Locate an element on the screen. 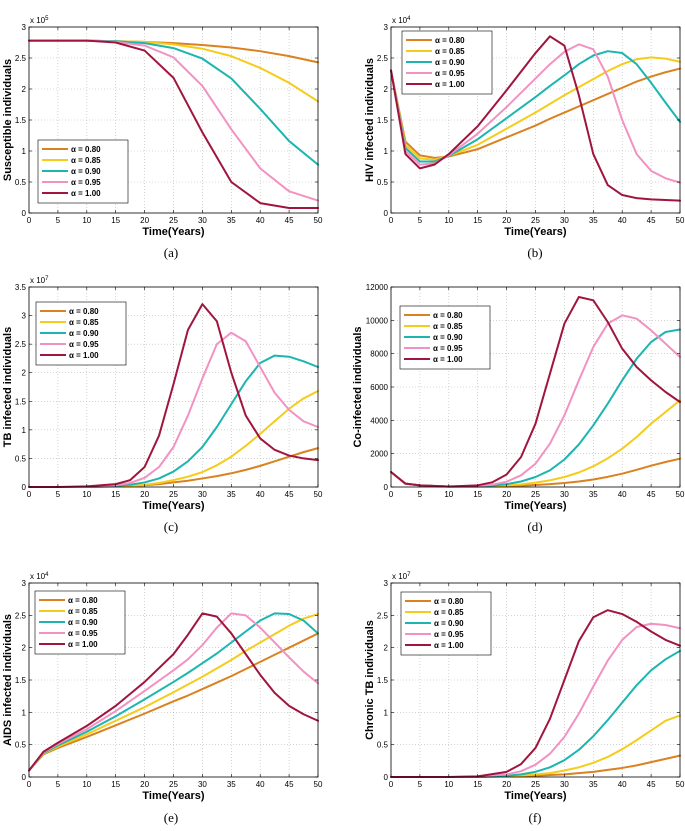 This screenshot has height=831, width=685. exponent-power: 5 is located at coordinates (47, 19).